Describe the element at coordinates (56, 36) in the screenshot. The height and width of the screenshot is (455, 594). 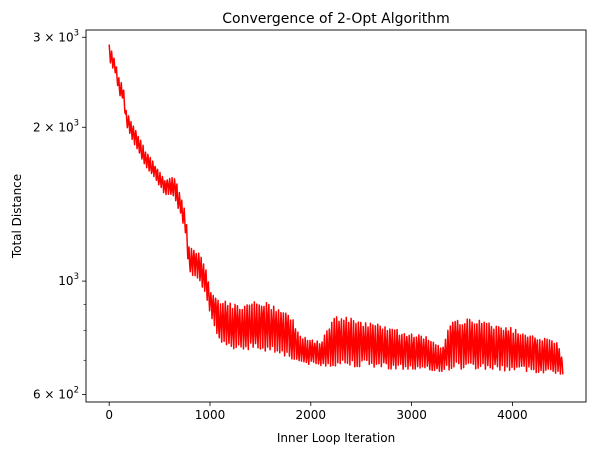
I see `y-tick-label: 3 × 10³` at that location.